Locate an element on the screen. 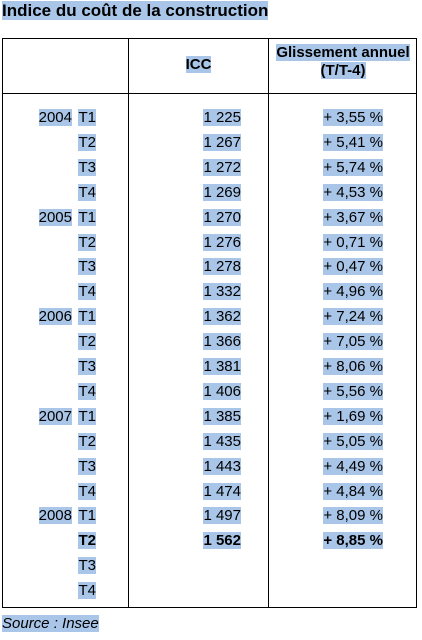 This screenshot has width=422, height=640. cell-text: + 1,69 % is located at coordinates (353, 416).